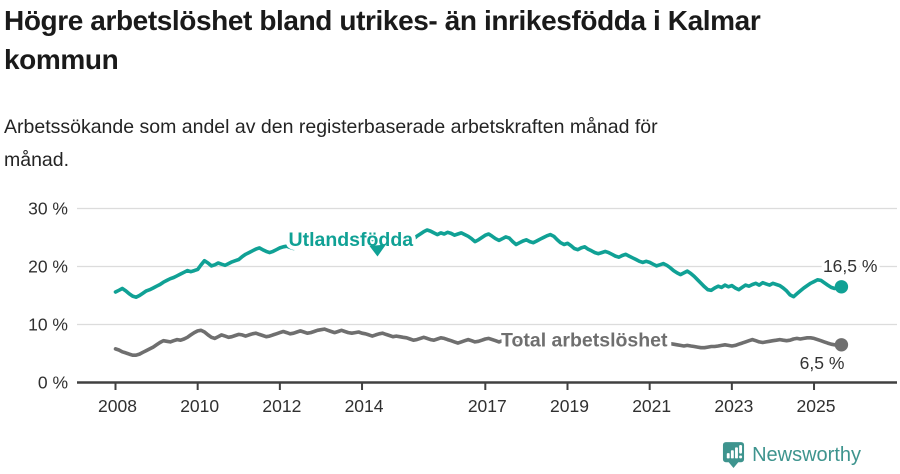 The height and width of the screenshot is (474, 900). I want to click on y-axis-label-30: 30 %, so click(48, 209).